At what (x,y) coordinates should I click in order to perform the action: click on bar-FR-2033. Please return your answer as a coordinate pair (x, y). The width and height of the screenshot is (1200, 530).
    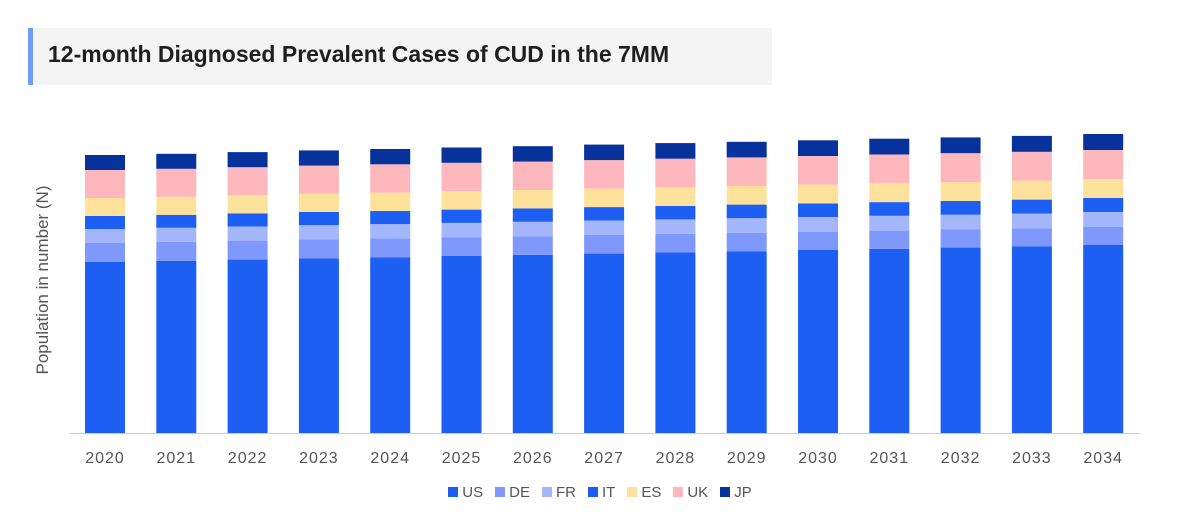
    Looking at the image, I should click on (1031, 221).